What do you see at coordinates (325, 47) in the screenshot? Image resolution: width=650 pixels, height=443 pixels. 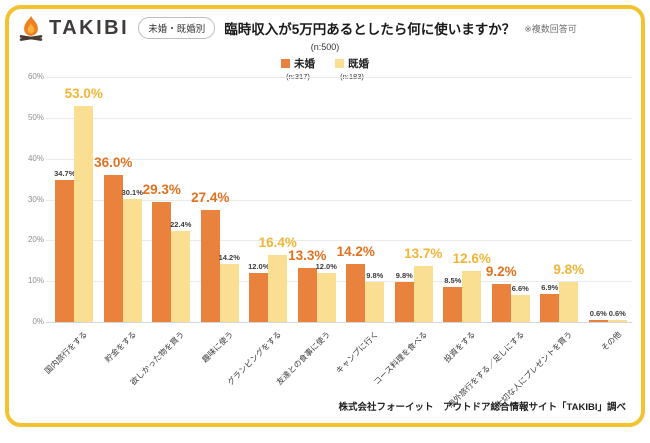 I see `sample-size: (n:500)` at bounding box center [325, 47].